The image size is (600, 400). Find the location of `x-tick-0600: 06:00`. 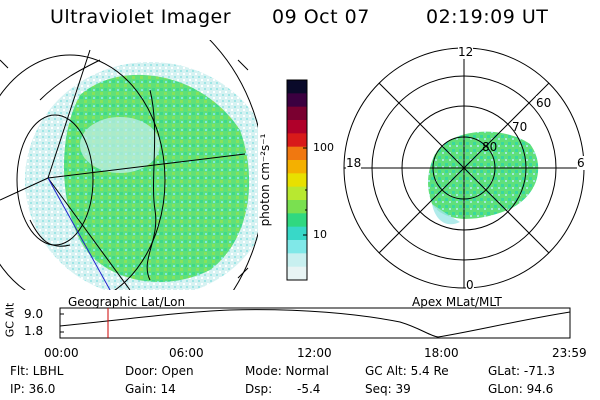

x-tick-0600: 06:00 is located at coordinates (186, 353).